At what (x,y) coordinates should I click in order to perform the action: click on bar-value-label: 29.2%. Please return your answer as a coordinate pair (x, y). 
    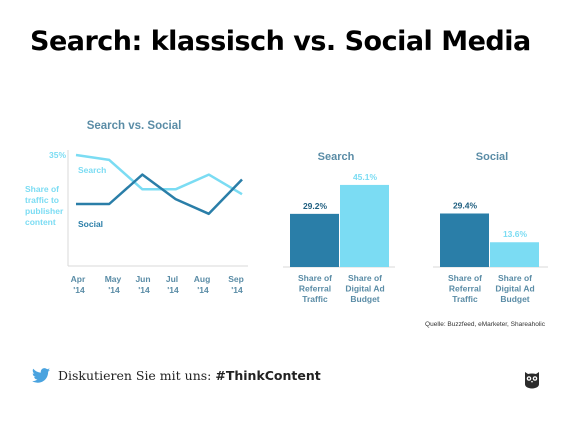
    Looking at the image, I should click on (315, 206).